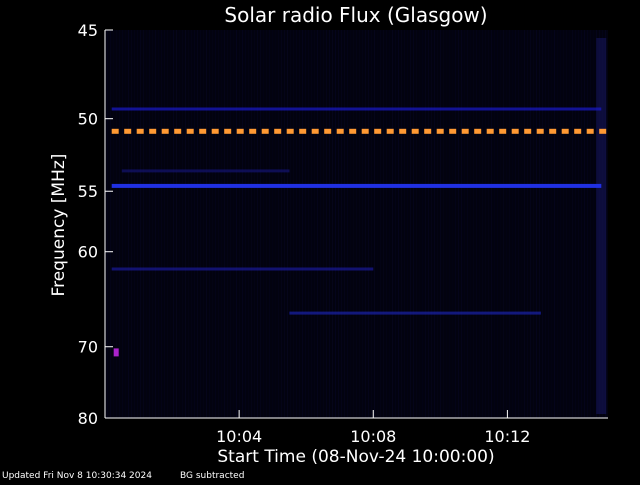  What do you see at coordinates (59, 225) in the screenshot?
I see `y-axis-label: Frequency [MHz]` at bounding box center [59, 225].